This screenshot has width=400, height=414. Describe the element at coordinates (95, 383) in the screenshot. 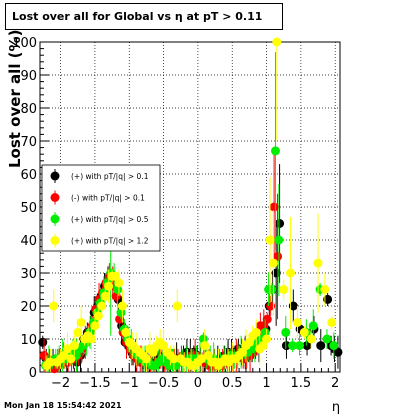

I see `x-tick-label: −1.5` at that location.